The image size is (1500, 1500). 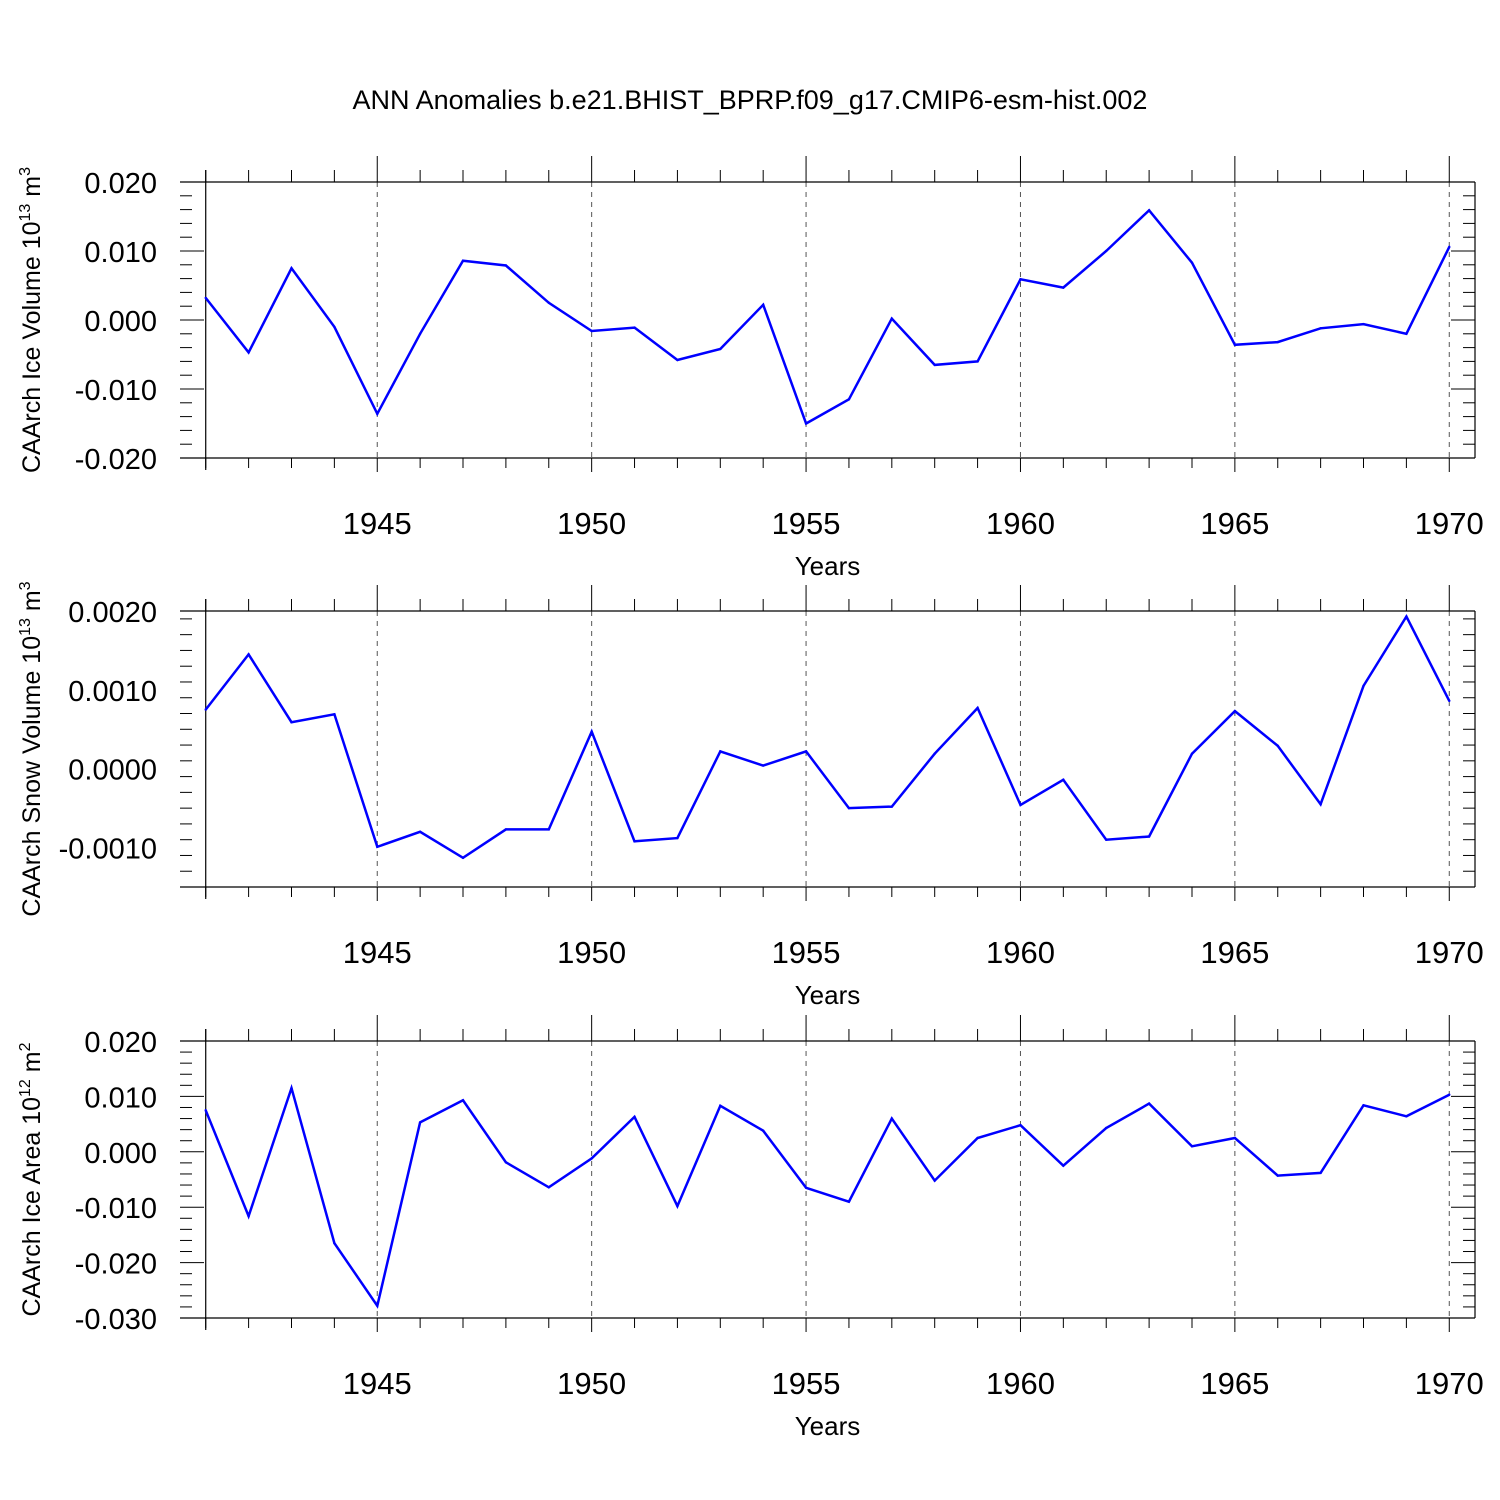 I want to click on y-tick-label: 0.0000, so click(x=112, y=771).